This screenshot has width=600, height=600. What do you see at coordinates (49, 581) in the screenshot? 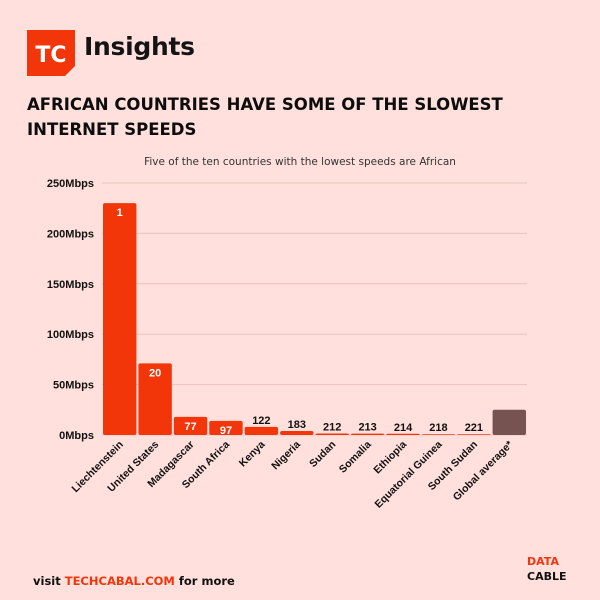
I see `footer-prefix: visit` at bounding box center [49, 581].